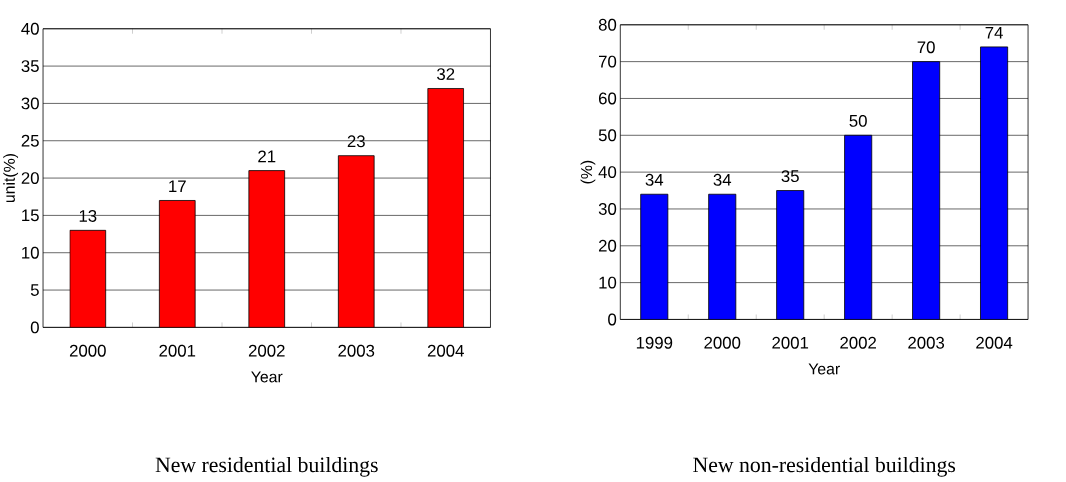  Describe the element at coordinates (88, 215) in the screenshot. I see `data-label: 13` at that location.